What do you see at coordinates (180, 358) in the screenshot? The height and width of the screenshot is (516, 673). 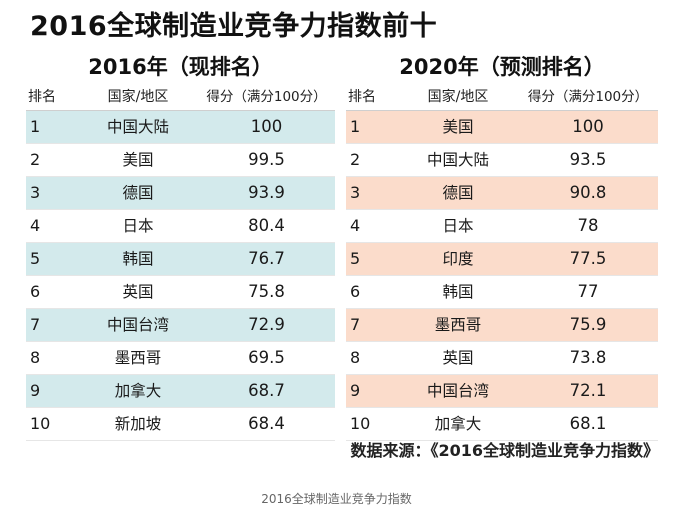 I see `table-row: 8 墨西哥 69.5` at bounding box center [180, 358].